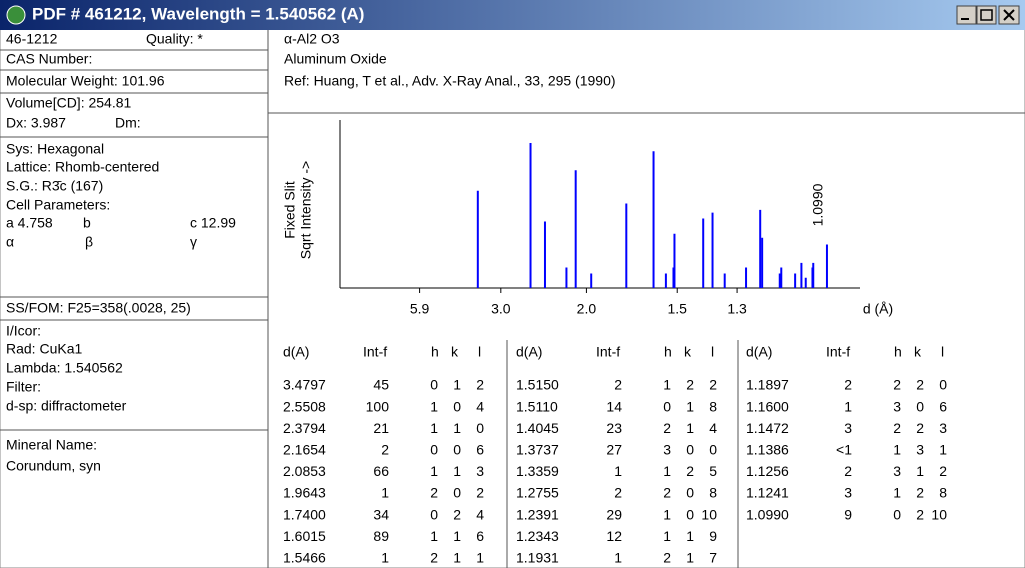  Describe the element at coordinates (939, 514) in the screenshot. I see `table-cell: 10` at that location.